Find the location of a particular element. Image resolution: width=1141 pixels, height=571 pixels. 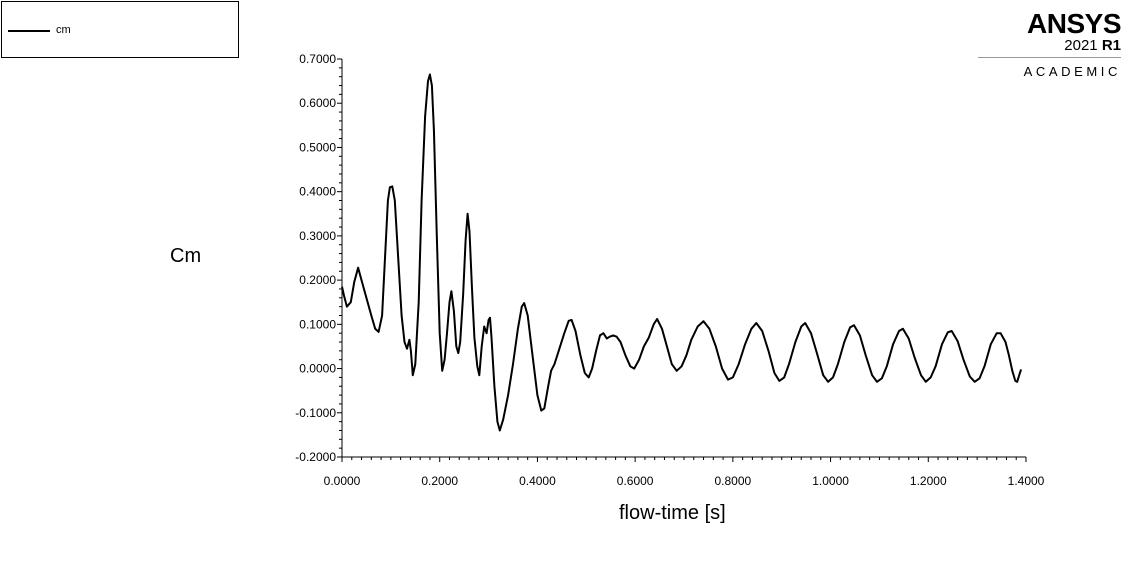

y-tick-label: 0.6000 is located at coordinates (317, 103).